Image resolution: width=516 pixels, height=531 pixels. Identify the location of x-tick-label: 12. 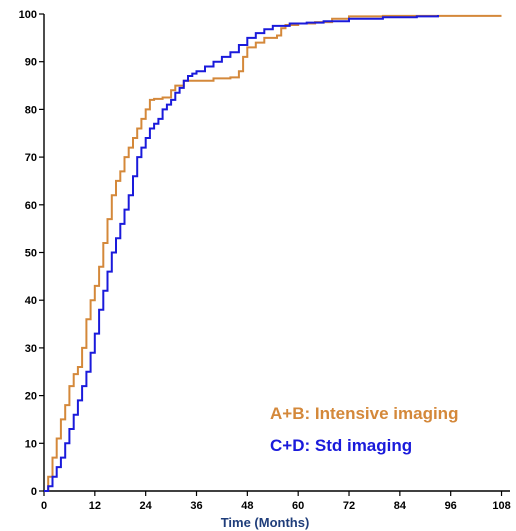
(95, 506).